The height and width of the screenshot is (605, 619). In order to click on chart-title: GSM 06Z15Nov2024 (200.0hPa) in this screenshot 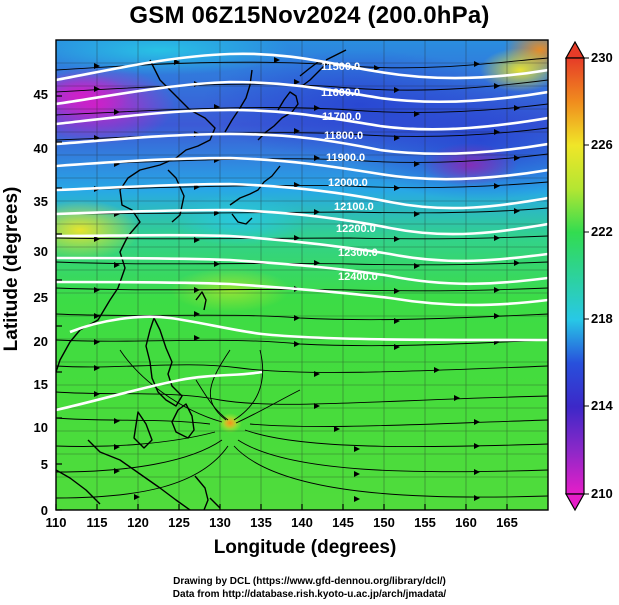, I will do `click(309, 15)`.